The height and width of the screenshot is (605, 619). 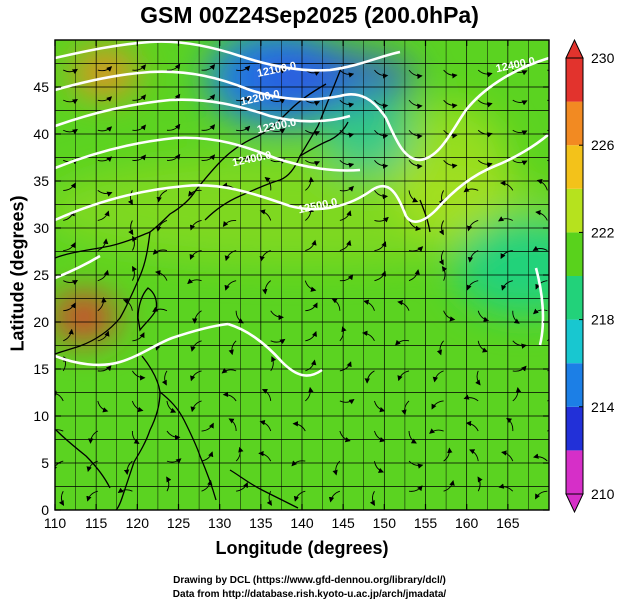 I want to click on colorbar-bottom-triangle, so click(x=574, y=503).